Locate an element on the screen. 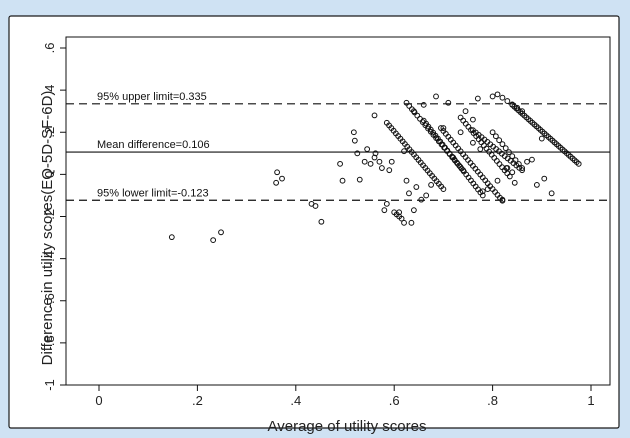 This screenshot has height=438, width=630. x-axis-title: Average of utility scores is located at coordinates (347, 426).